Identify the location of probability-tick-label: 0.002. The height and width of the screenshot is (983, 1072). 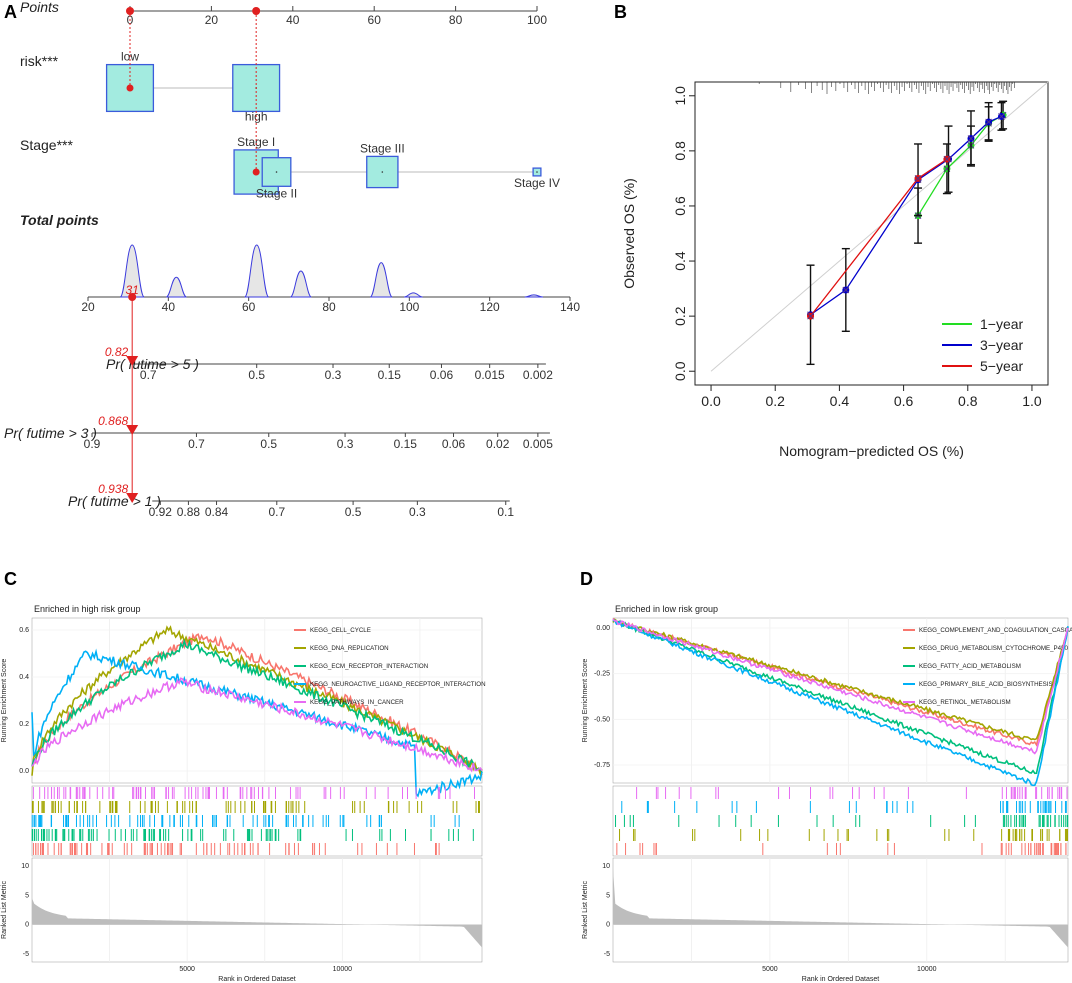
(538, 375).